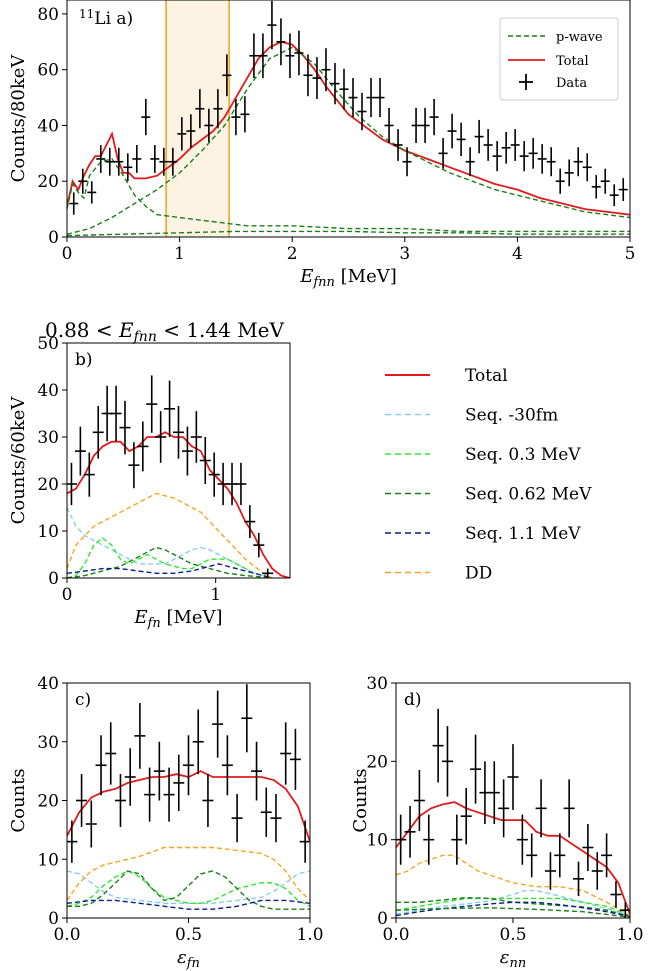  I want to click on series-line-total, so click(513, 858).